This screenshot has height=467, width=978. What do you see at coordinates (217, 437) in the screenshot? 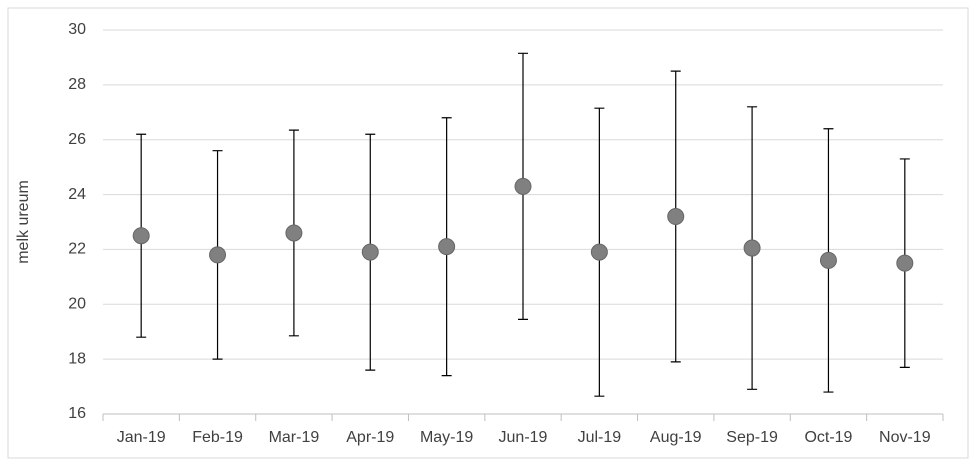
I see `x-tick-label: Feb-19` at bounding box center [217, 437].